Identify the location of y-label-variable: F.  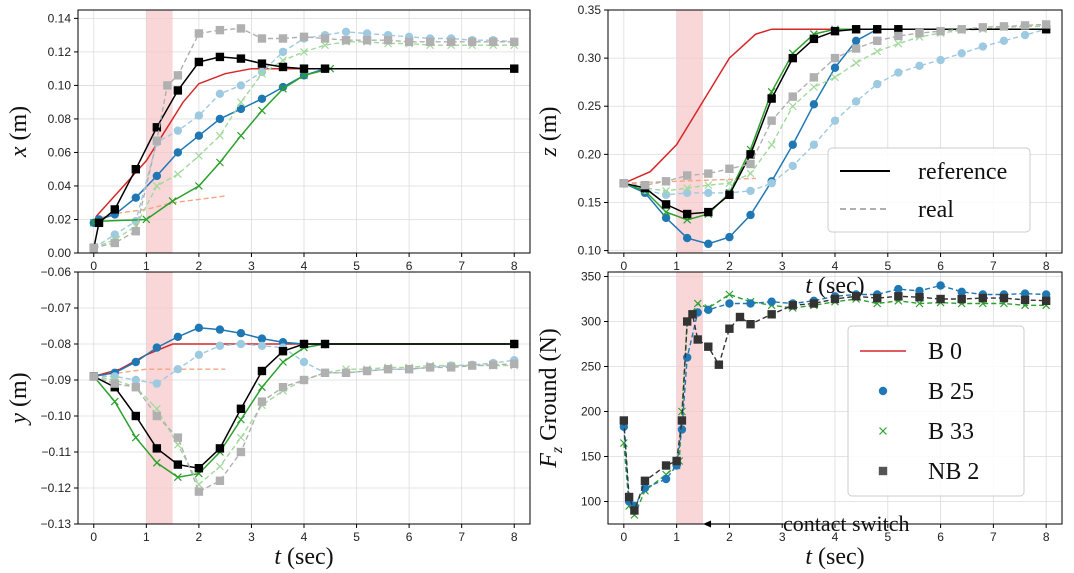
(549, 461).